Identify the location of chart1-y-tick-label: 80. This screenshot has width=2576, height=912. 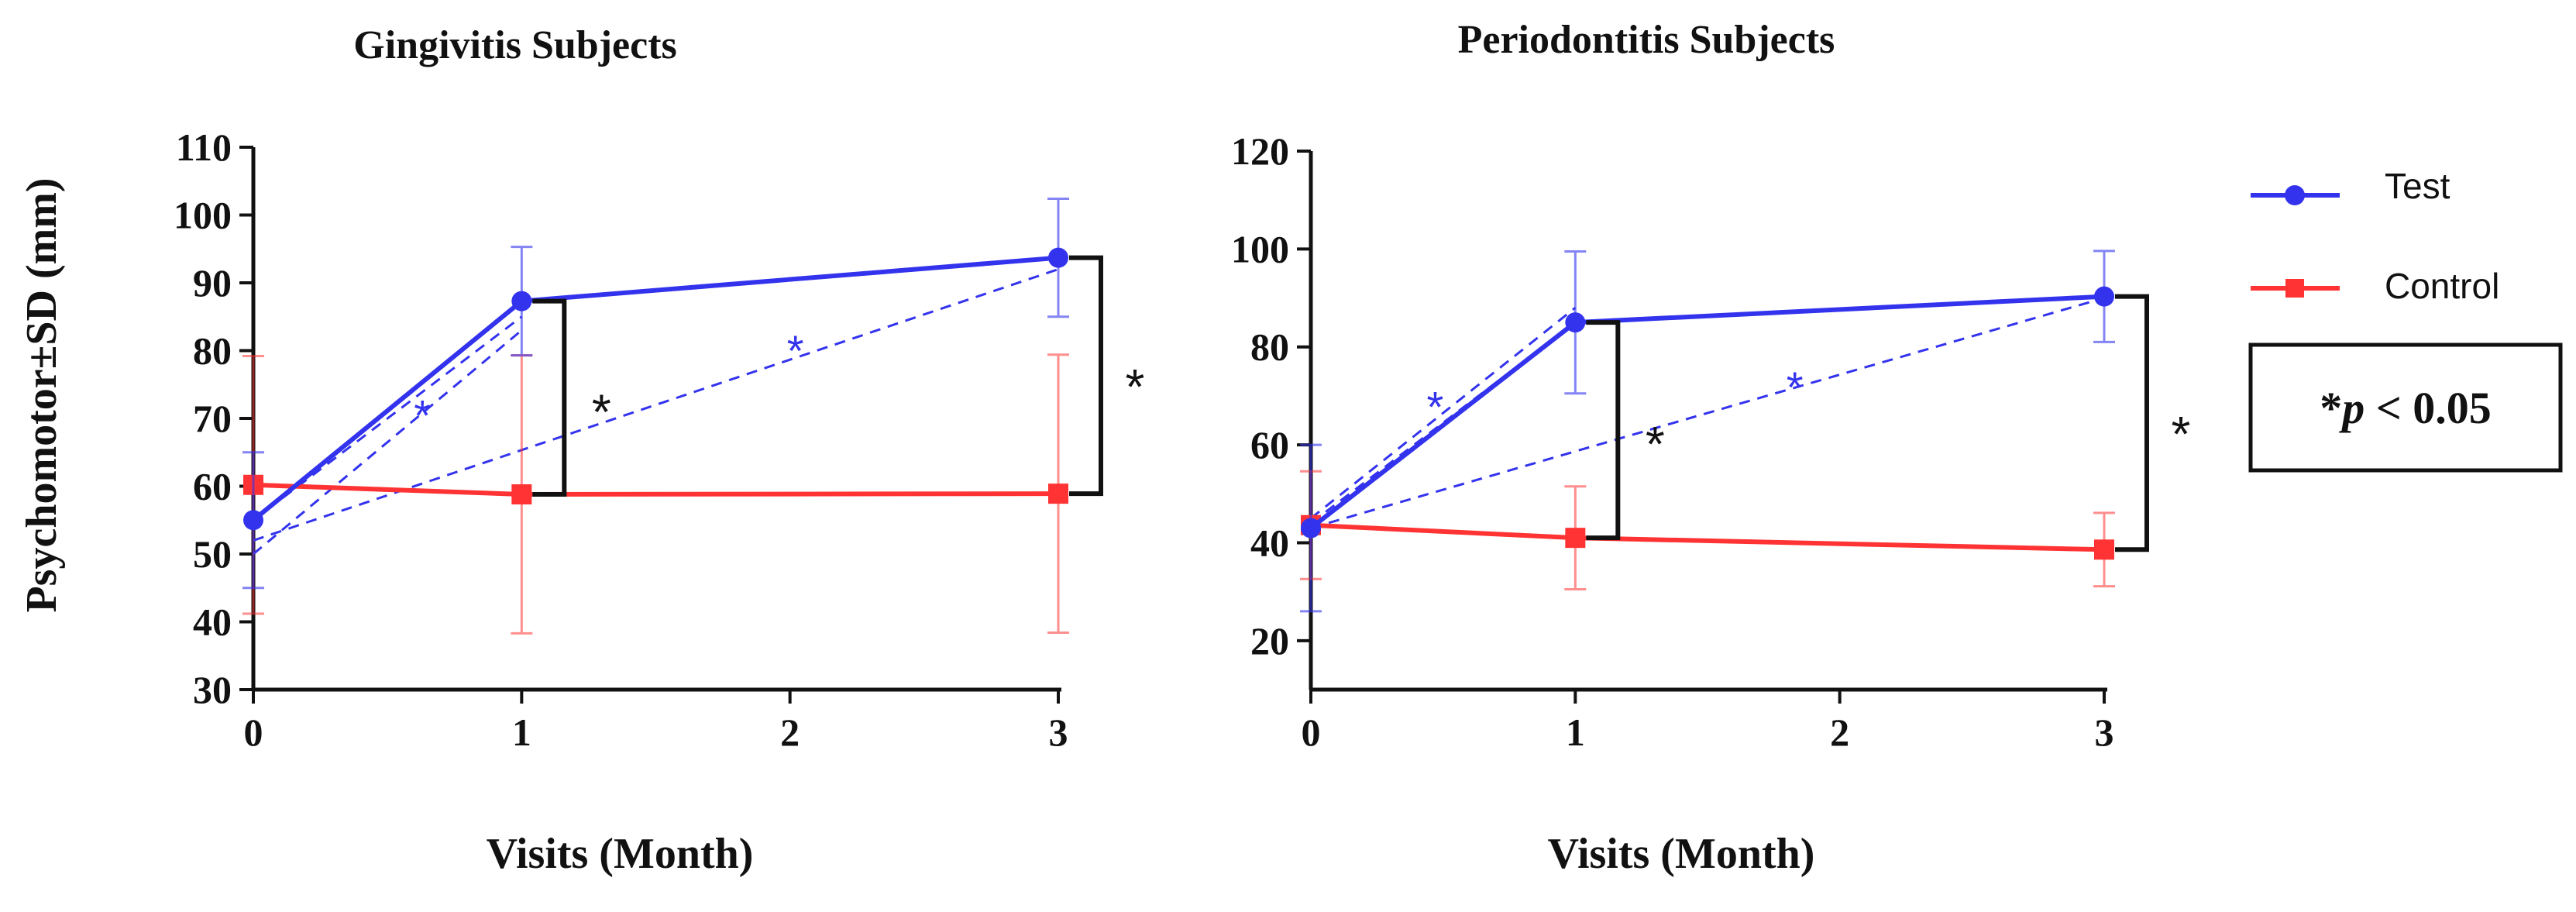
(212, 351).